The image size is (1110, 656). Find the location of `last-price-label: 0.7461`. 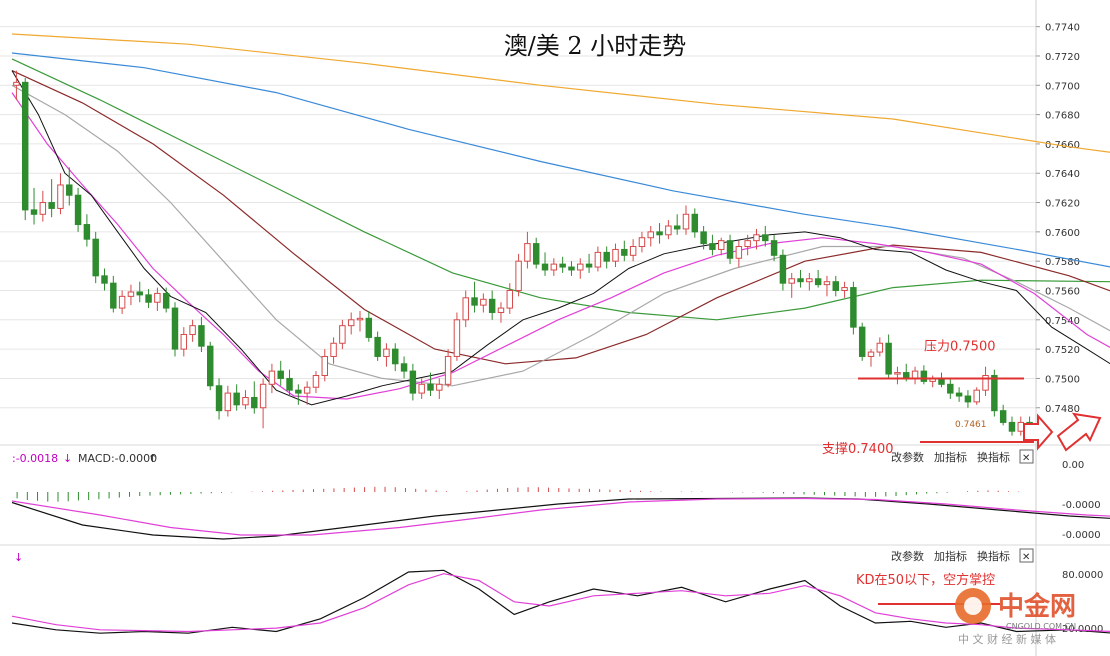

last-price-label: 0.7461 is located at coordinates (971, 425).